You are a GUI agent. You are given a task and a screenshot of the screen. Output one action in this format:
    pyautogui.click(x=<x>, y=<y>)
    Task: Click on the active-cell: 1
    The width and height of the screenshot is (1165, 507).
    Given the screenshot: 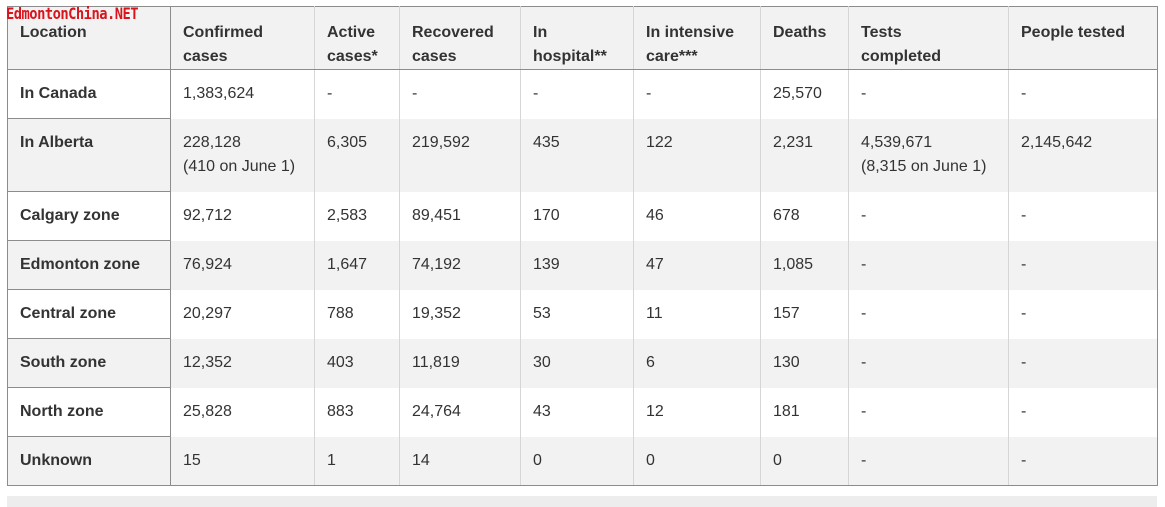 What is the action you would take?
    pyautogui.click(x=357, y=461)
    